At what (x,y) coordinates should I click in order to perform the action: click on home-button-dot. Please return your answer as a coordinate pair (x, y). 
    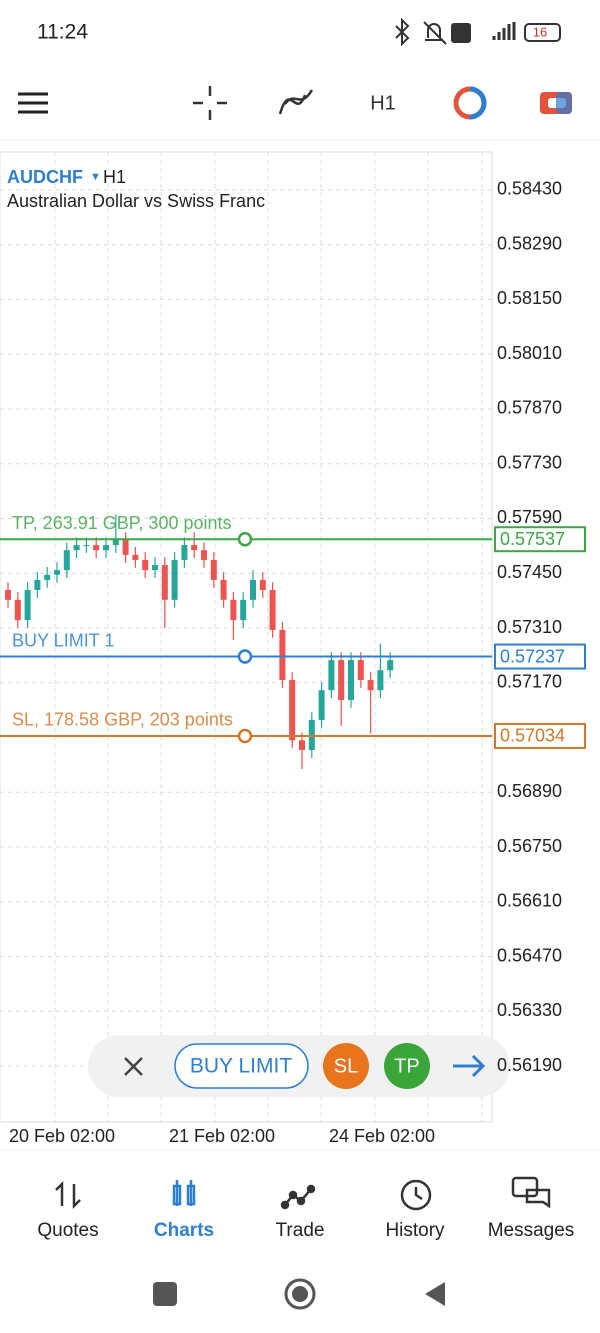
    Looking at the image, I should click on (300, 1294).